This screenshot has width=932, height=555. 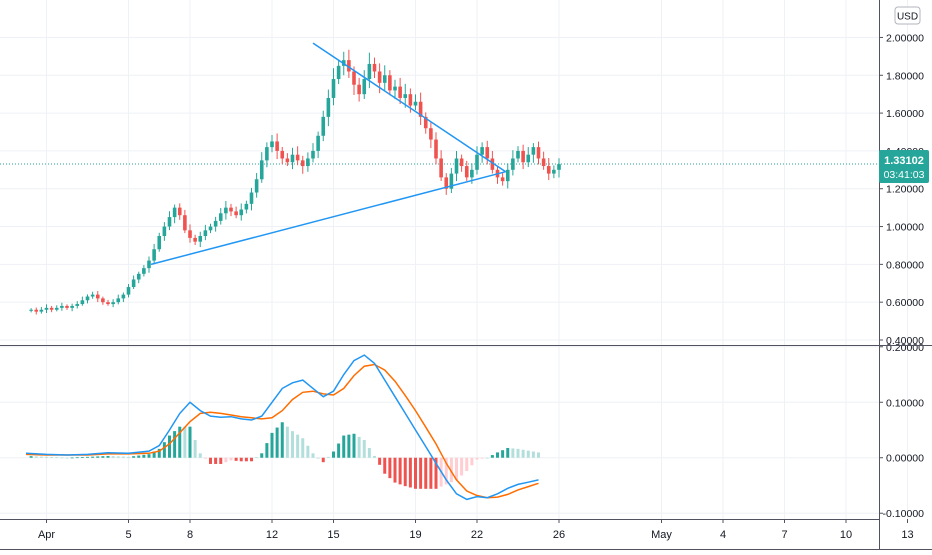 I want to click on price-axis-tick-label: 2.00000, so click(x=905, y=38).